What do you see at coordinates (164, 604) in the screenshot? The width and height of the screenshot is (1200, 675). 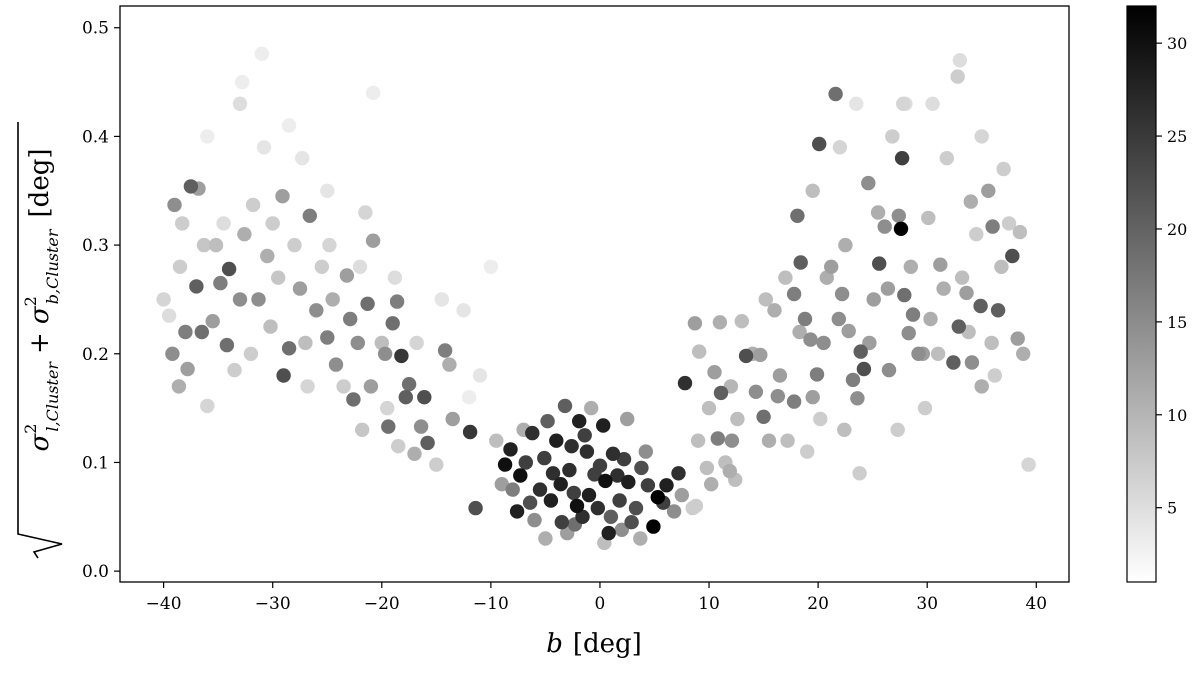 I see `x-tick-label: −40` at bounding box center [164, 604].